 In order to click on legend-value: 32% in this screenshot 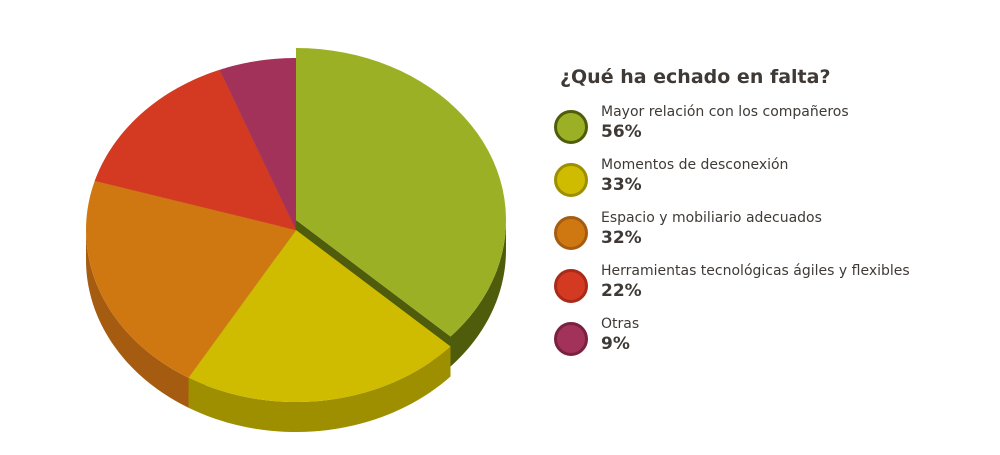, I will do `click(621, 238)`.